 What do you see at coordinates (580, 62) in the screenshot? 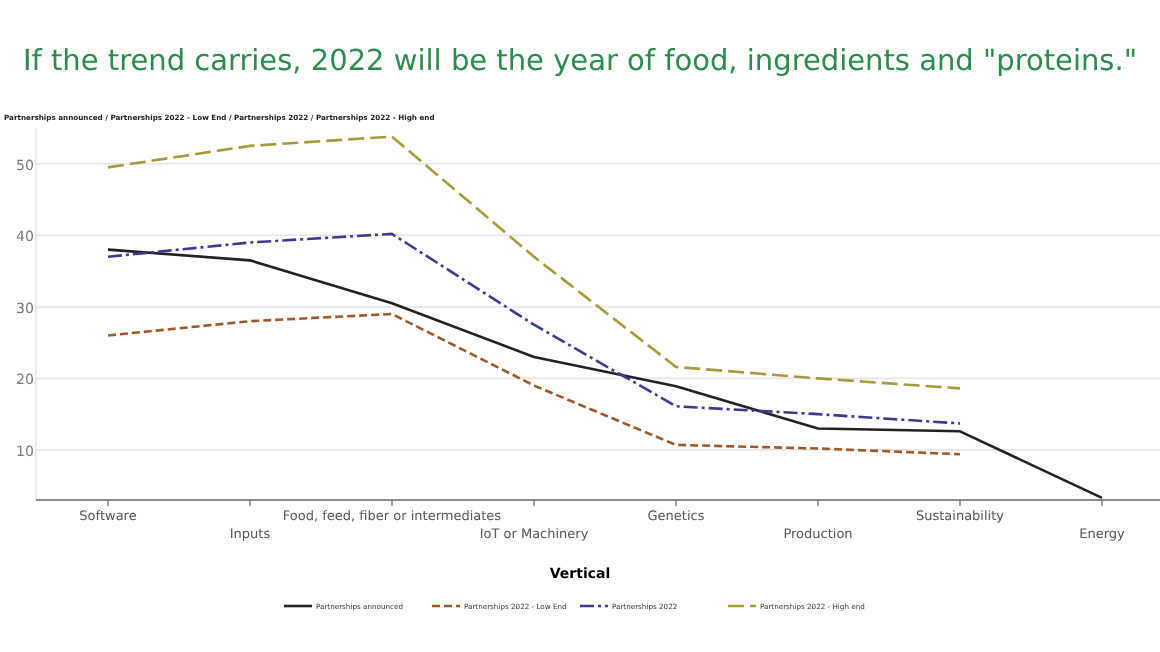
I see `chart-title: If the trend carries, 2022 will be the year of food, ingredients and "proteins."` at bounding box center [580, 62].